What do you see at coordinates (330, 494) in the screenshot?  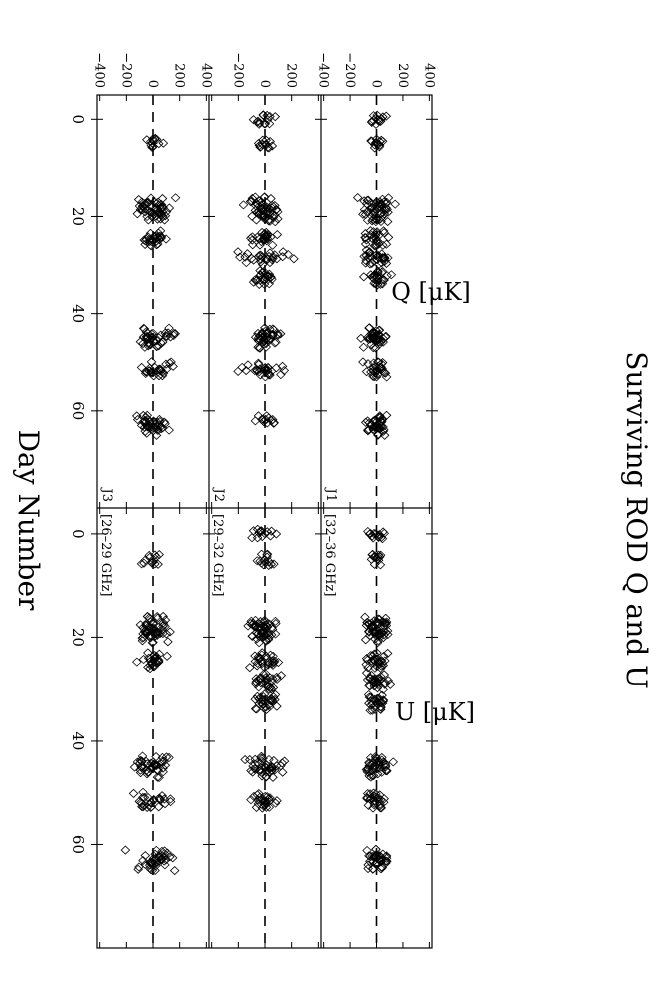 I see `panel-label: J1` at bounding box center [330, 494].